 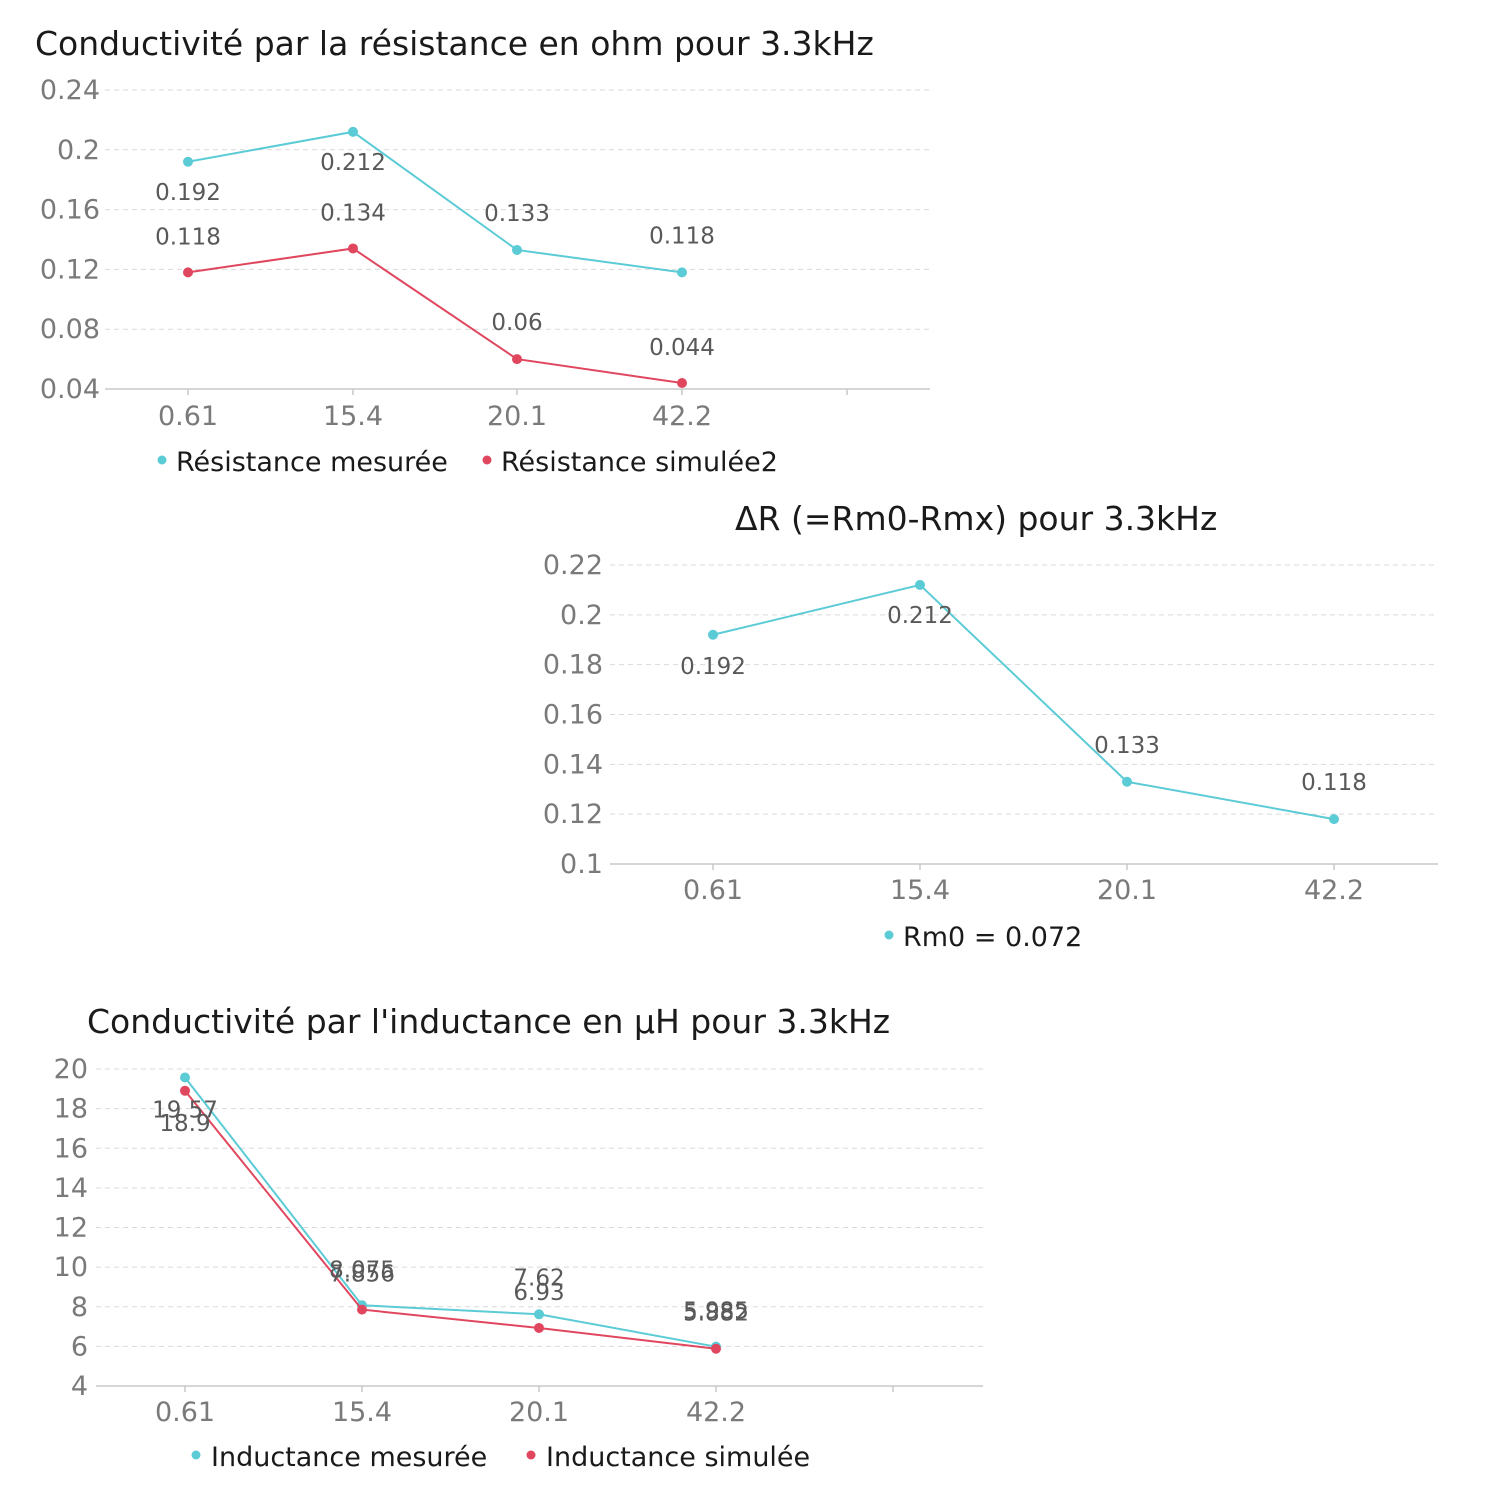 What do you see at coordinates (79, 1386) in the screenshot?
I see `y-tick-label: 4` at bounding box center [79, 1386].